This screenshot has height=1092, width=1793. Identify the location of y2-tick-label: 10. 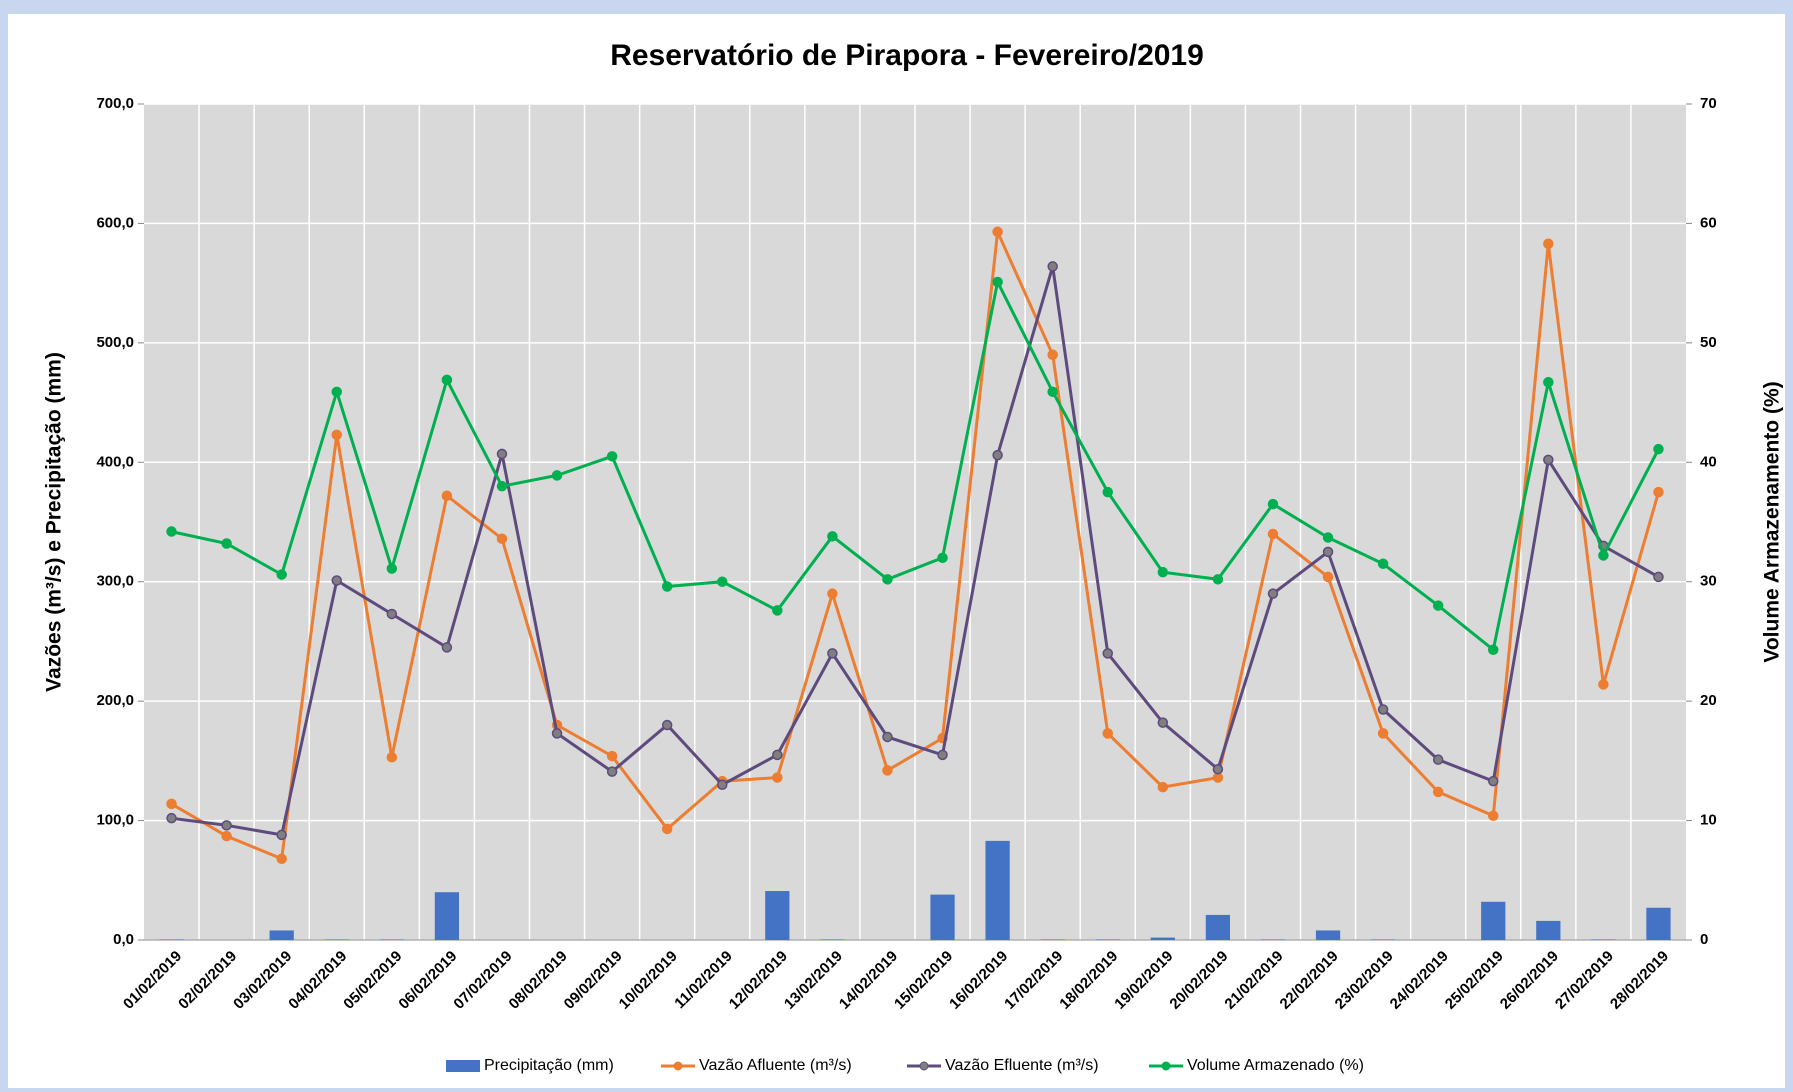
(1708, 820).